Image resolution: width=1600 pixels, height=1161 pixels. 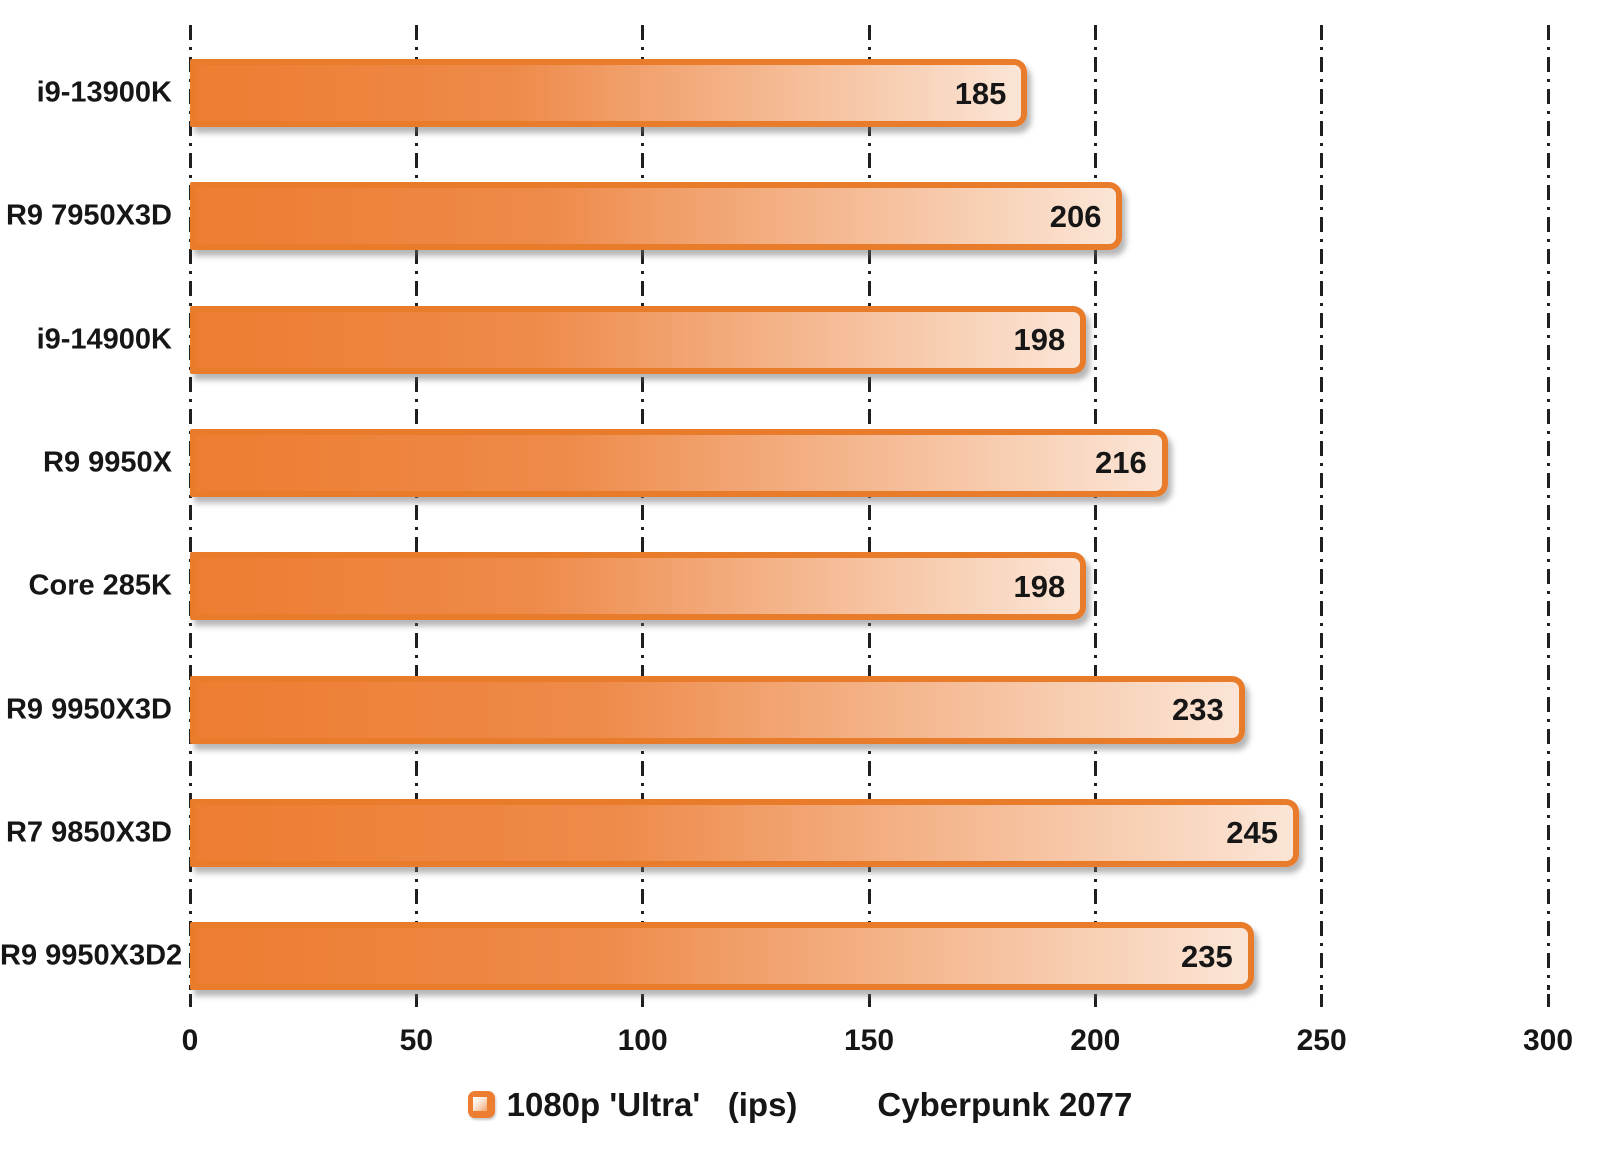 What do you see at coordinates (1321, 1040) in the screenshot?
I see `axis-tick-label-250: 250` at bounding box center [1321, 1040].